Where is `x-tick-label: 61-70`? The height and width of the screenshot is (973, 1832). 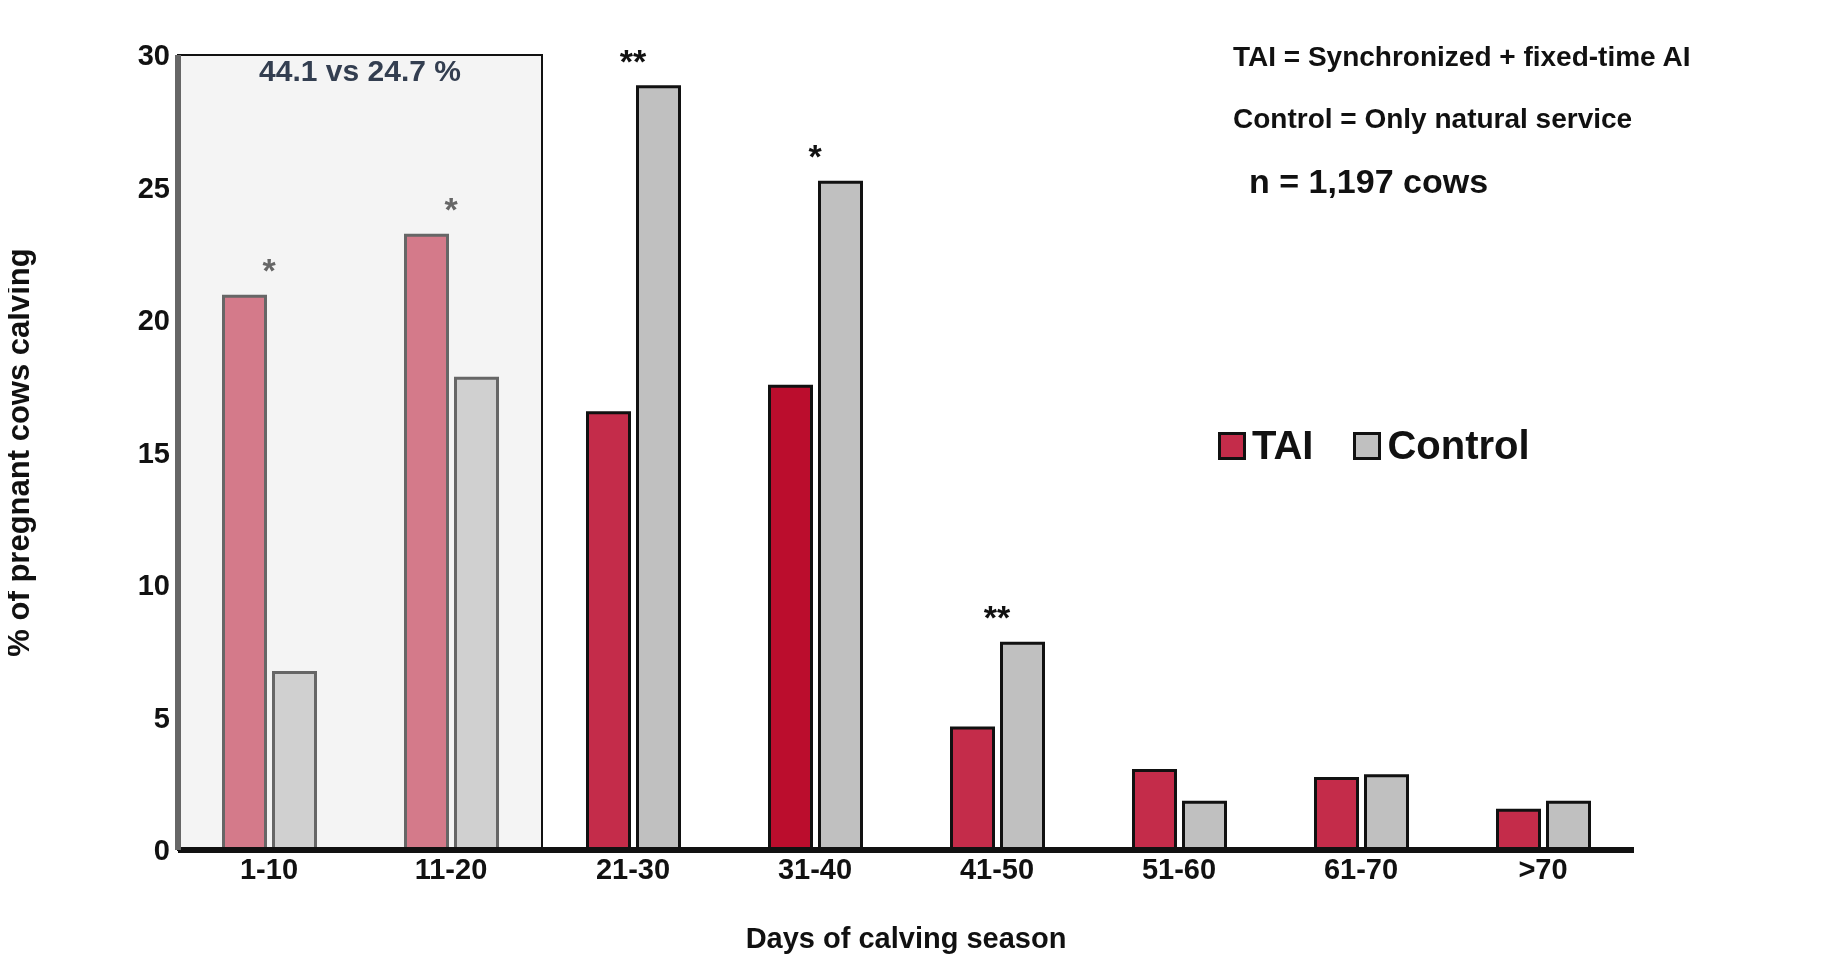 x-tick-label: 61-70 is located at coordinates (1361, 868).